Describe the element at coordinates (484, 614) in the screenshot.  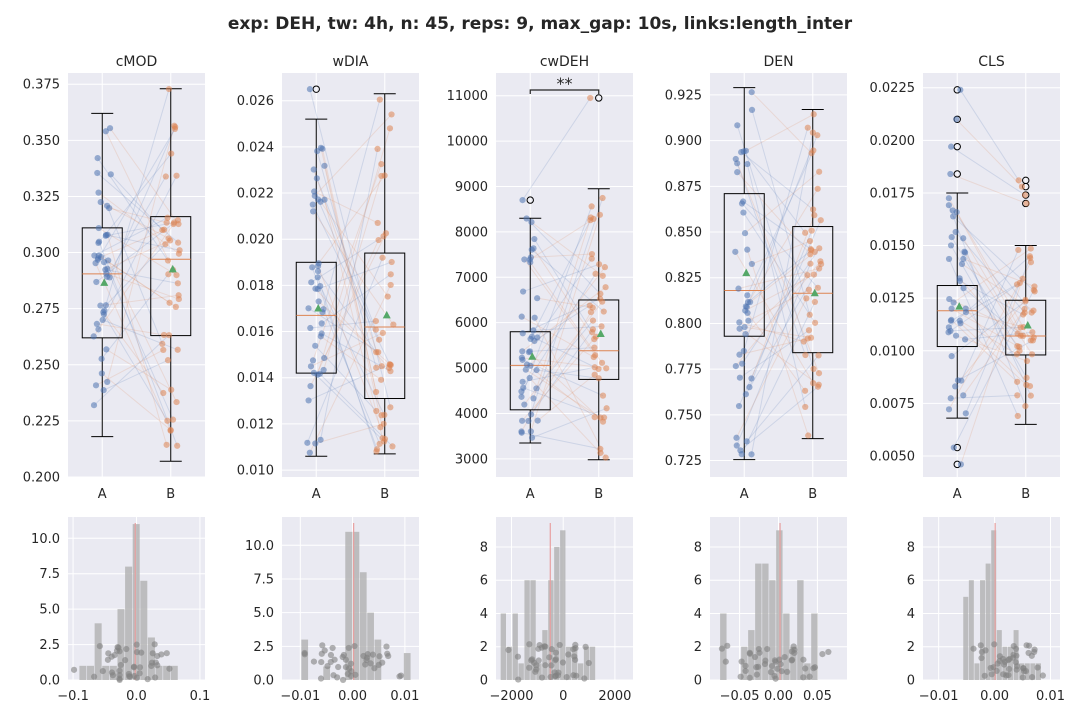
I see `y-tick-label: 4` at that location.